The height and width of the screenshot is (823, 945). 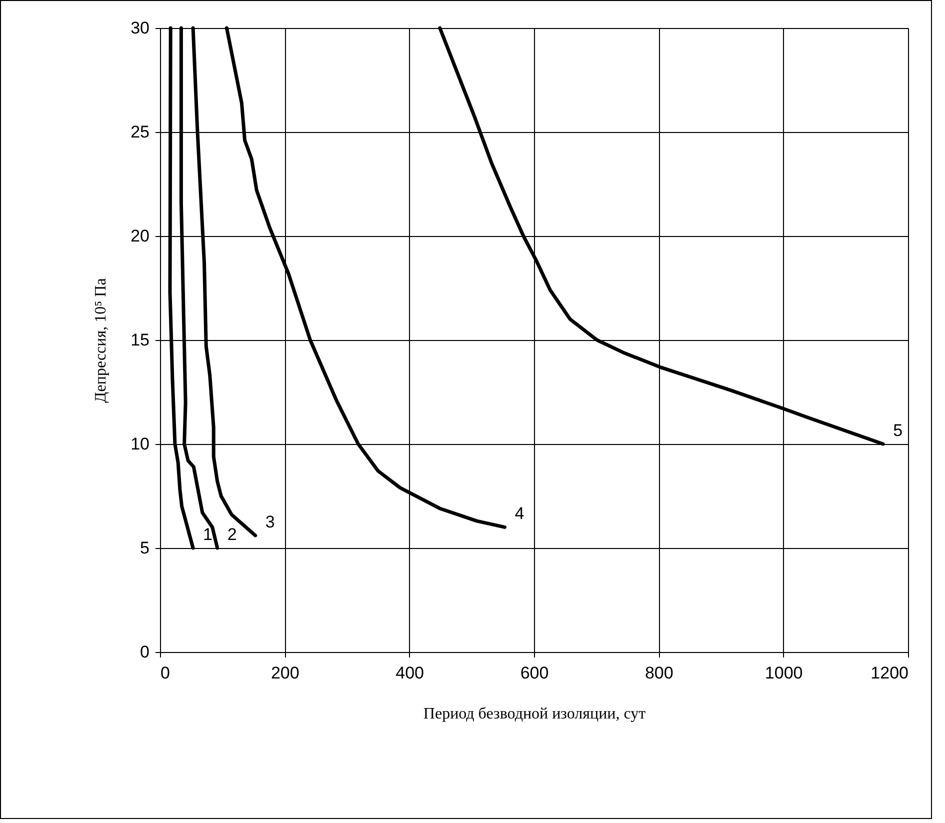 I want to click on y-tick-label: 15, so click(x=140, y=340).